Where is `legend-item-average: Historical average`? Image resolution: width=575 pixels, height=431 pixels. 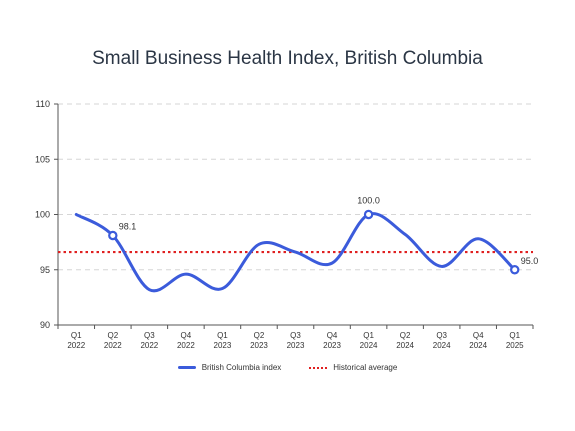 legend-item-average: Historical average is located at coordinates (353, 367).